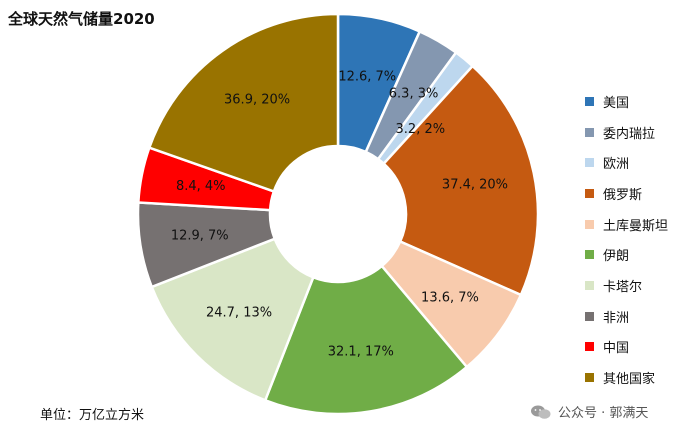  I want to click on data-label-委内瑞拉: 6.3, 3%, so click(414, 93).